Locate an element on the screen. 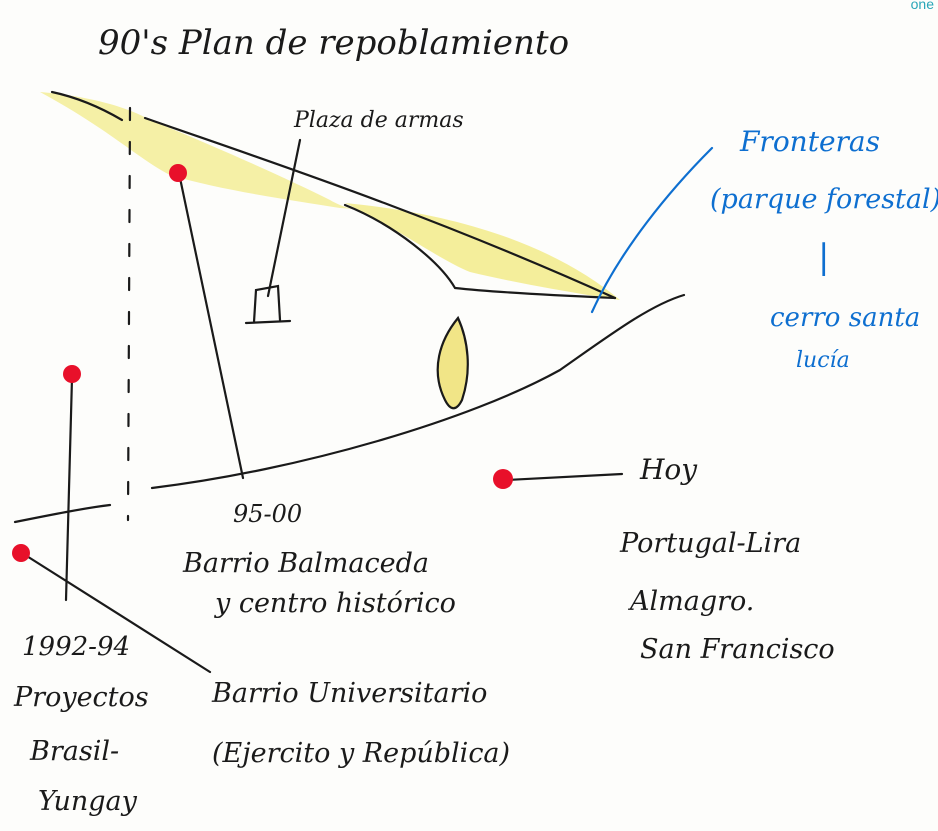 This screenshot has width=938, height=831. label-yungay: Yungay is located at coordinates (87, 801).